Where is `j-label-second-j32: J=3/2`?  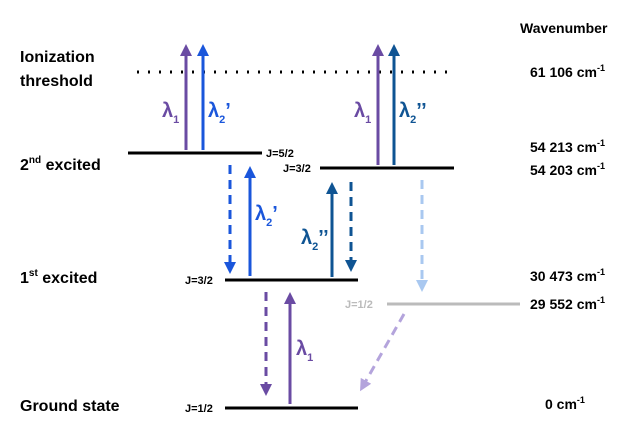 j-label-second-j32: J=3/2 is located at coordinates (297, 169).